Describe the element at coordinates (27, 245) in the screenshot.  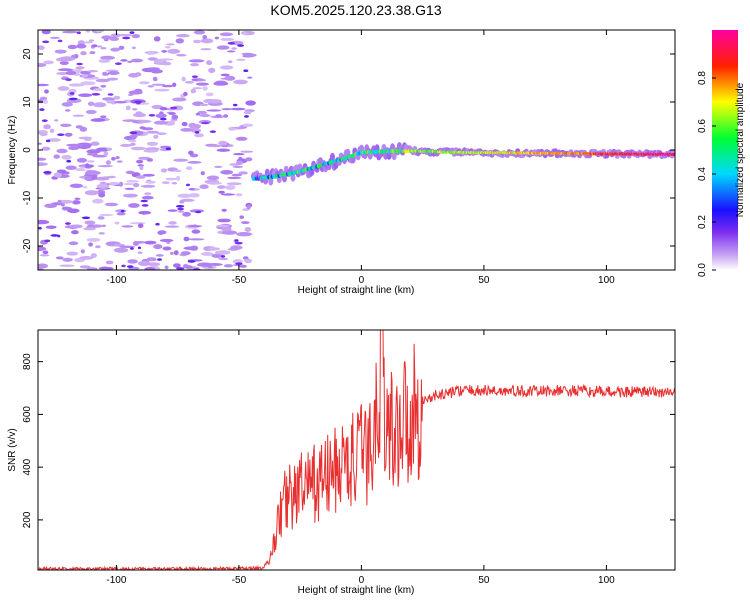
I see `y-tick-label: -20` at that location.